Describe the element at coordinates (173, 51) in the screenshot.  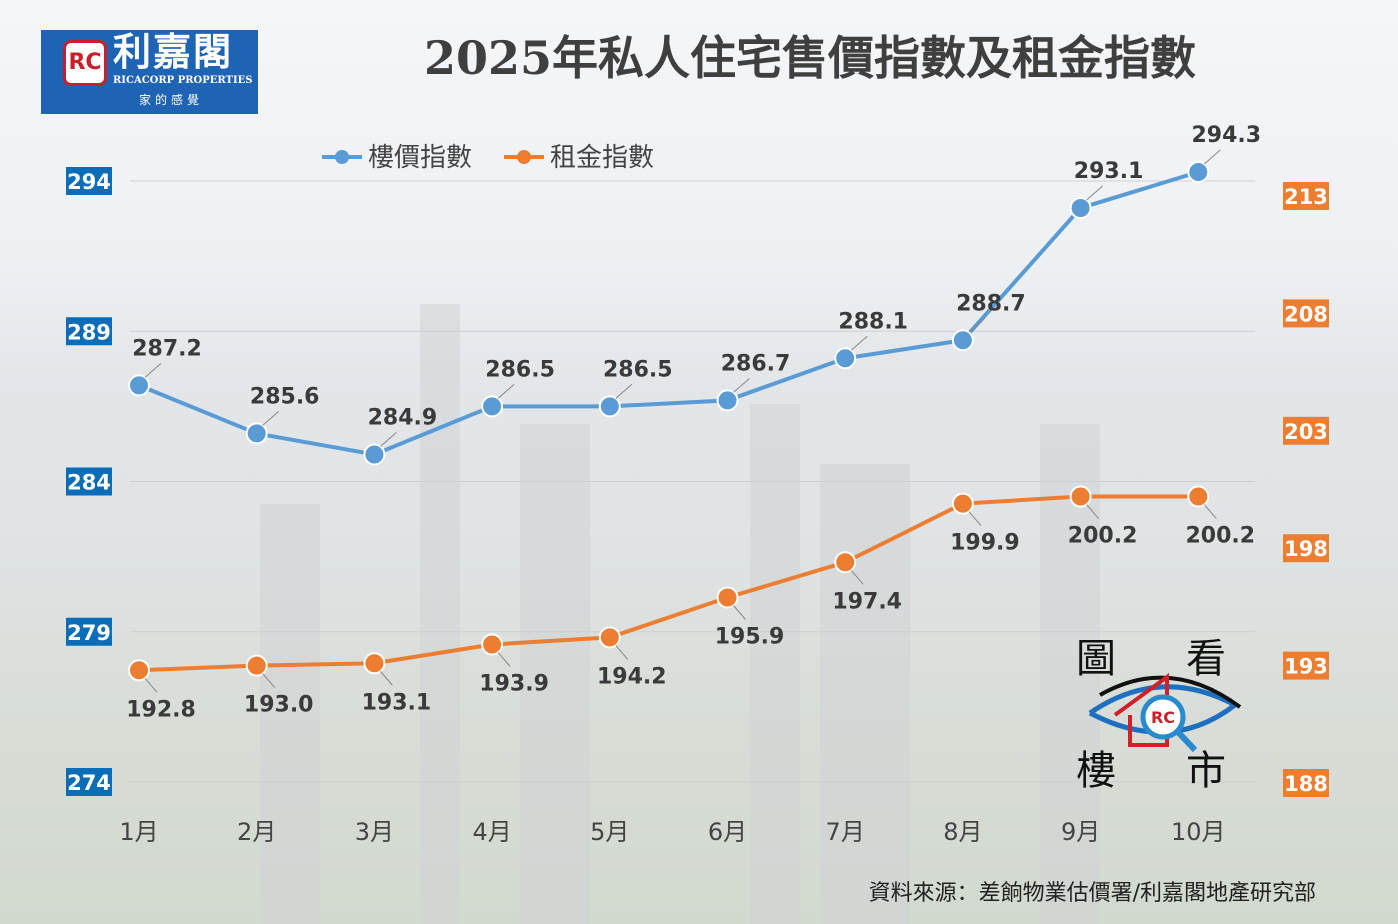
I see `logo-brand-cn: 利嘉閣` at that location.